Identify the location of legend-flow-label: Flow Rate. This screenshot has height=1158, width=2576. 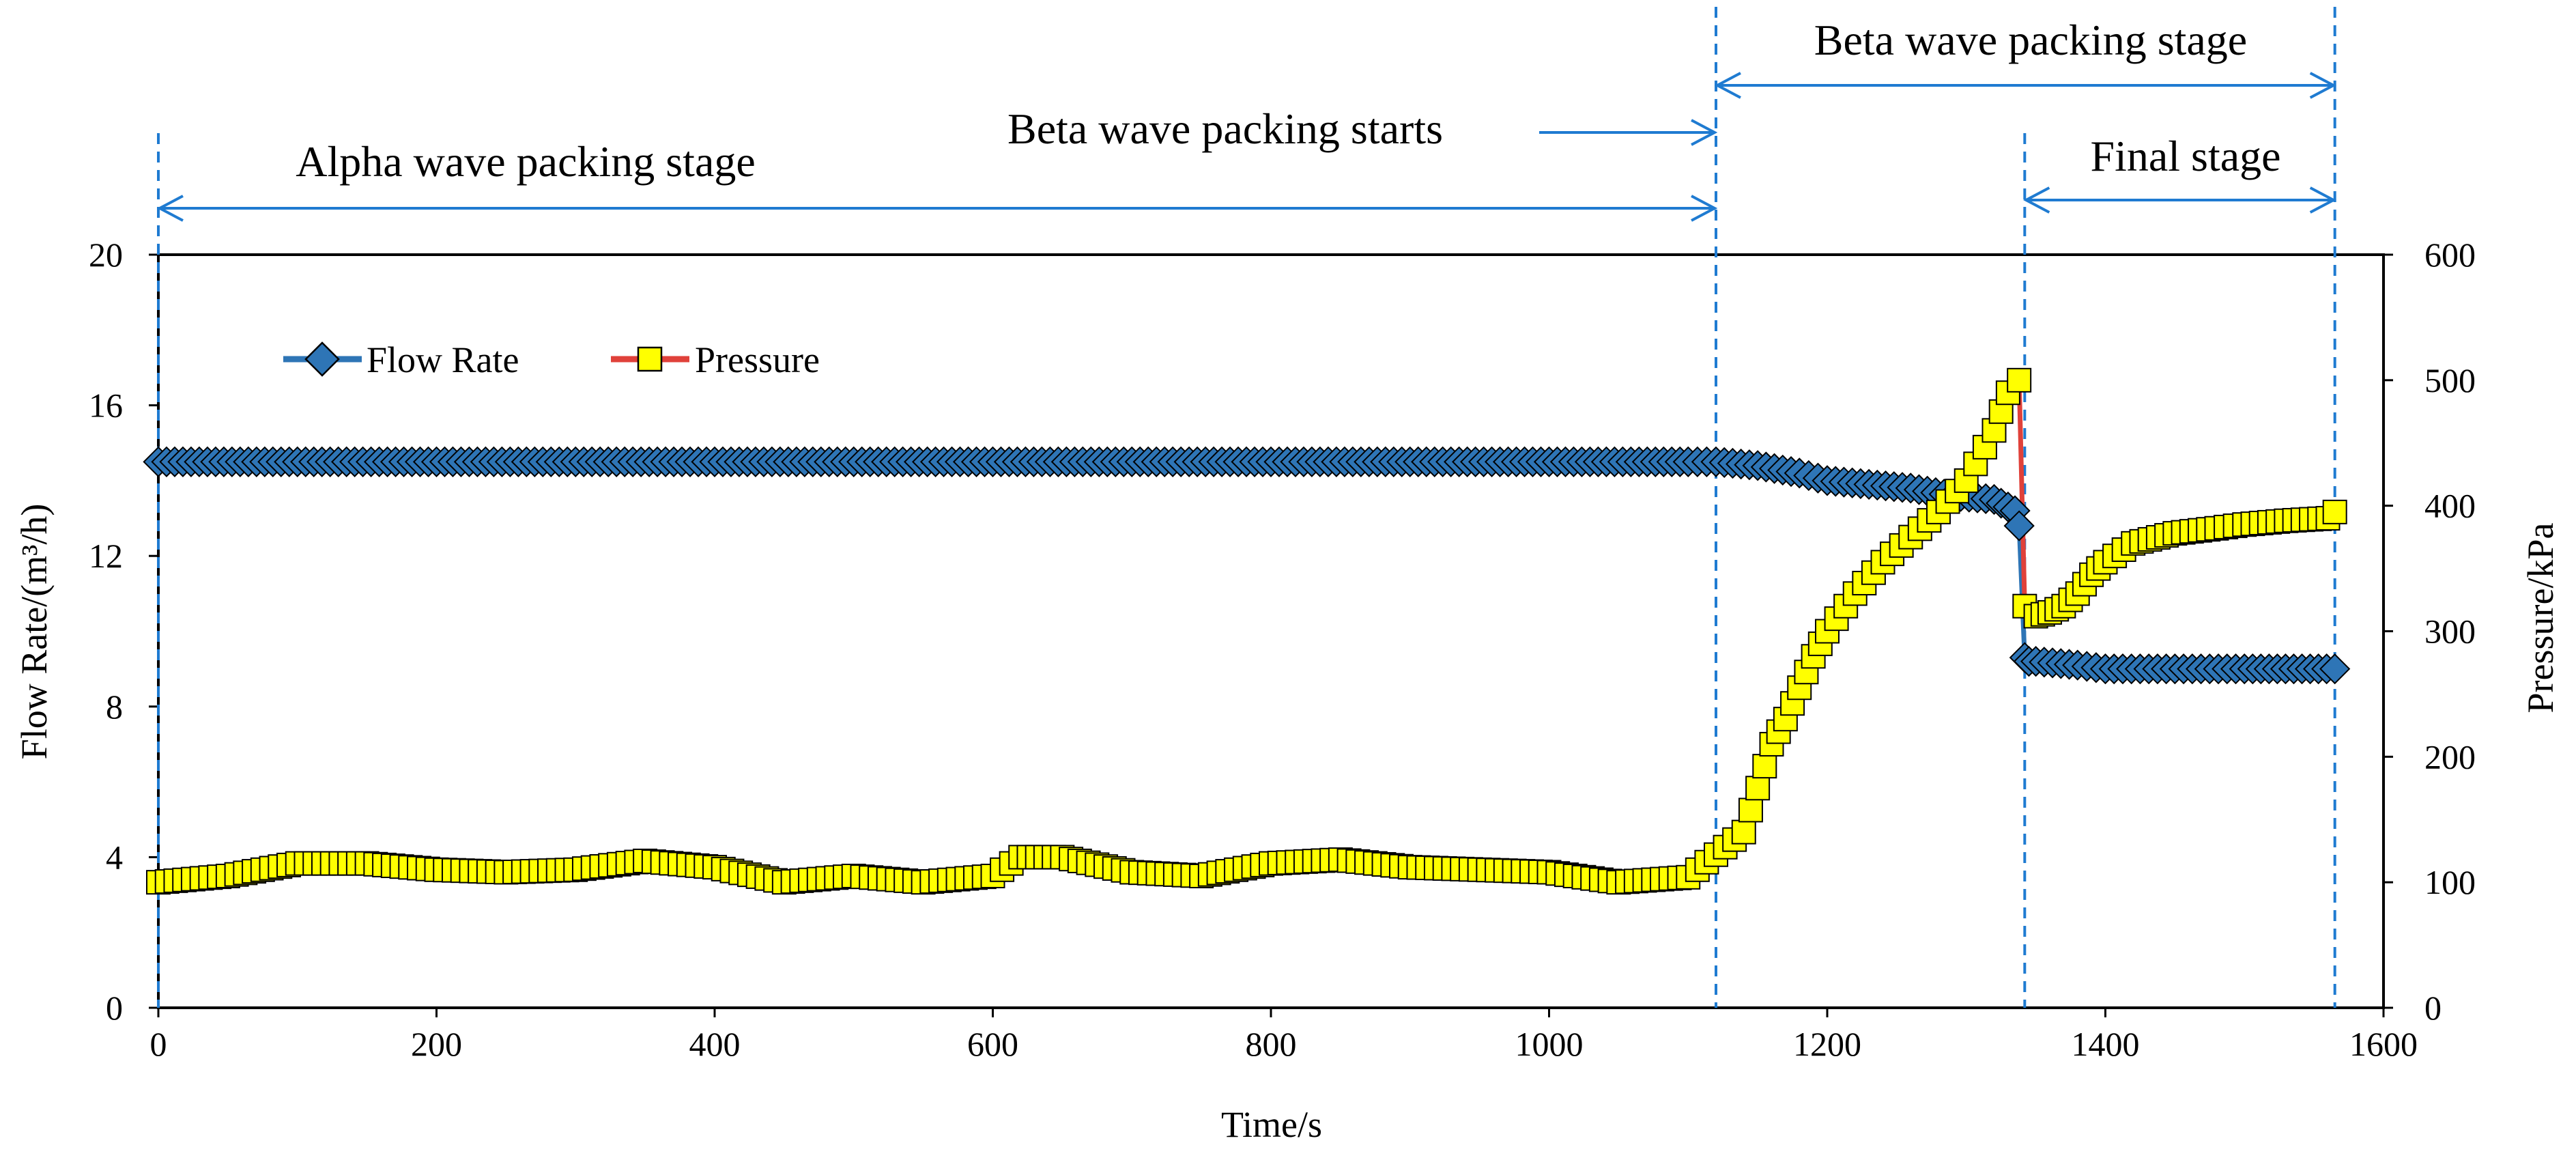
(443, 359).